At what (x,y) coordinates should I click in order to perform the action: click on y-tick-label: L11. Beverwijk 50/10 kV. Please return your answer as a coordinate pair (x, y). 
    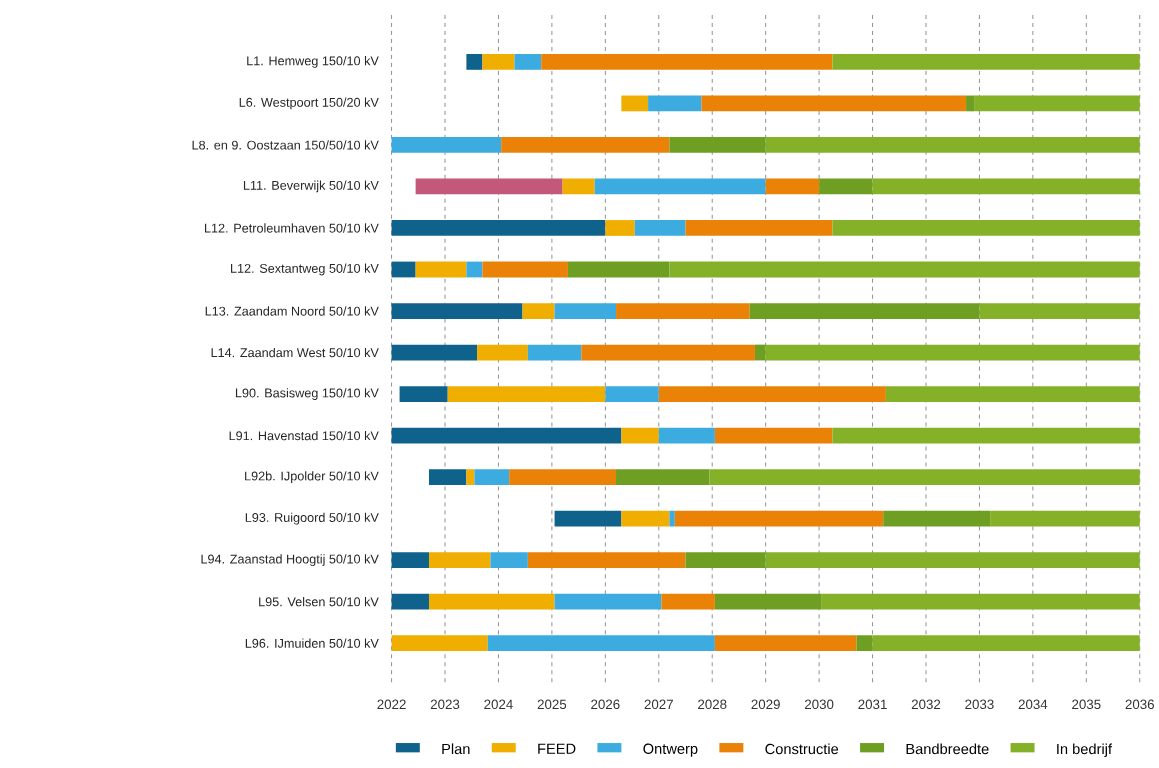
    Looking at the image, I should click on (311, 186).